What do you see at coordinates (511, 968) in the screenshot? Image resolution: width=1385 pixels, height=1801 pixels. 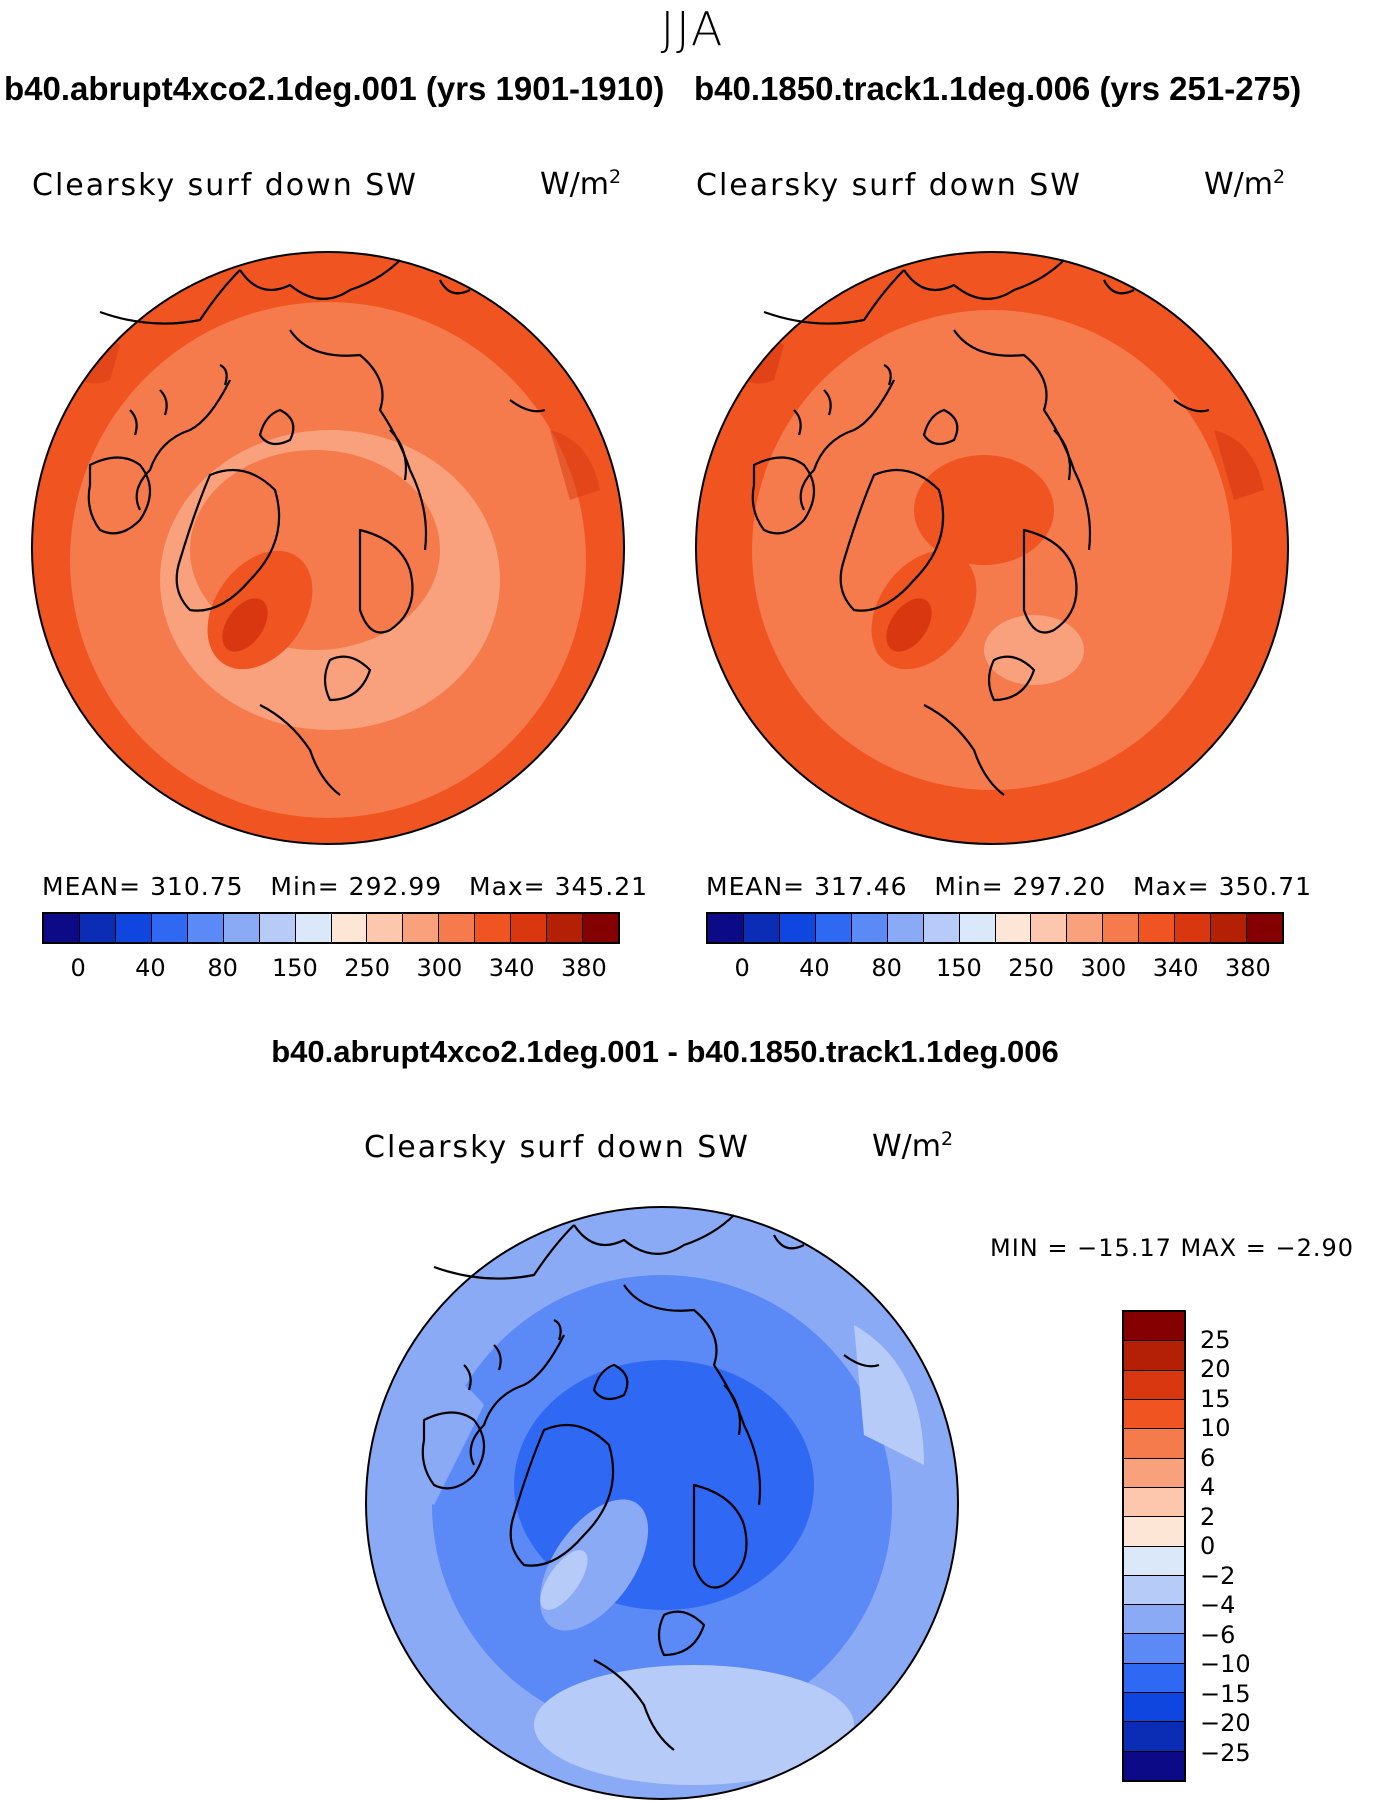 I see `left-colorbar-tick-label: 340` at bounding box center [511, 968].